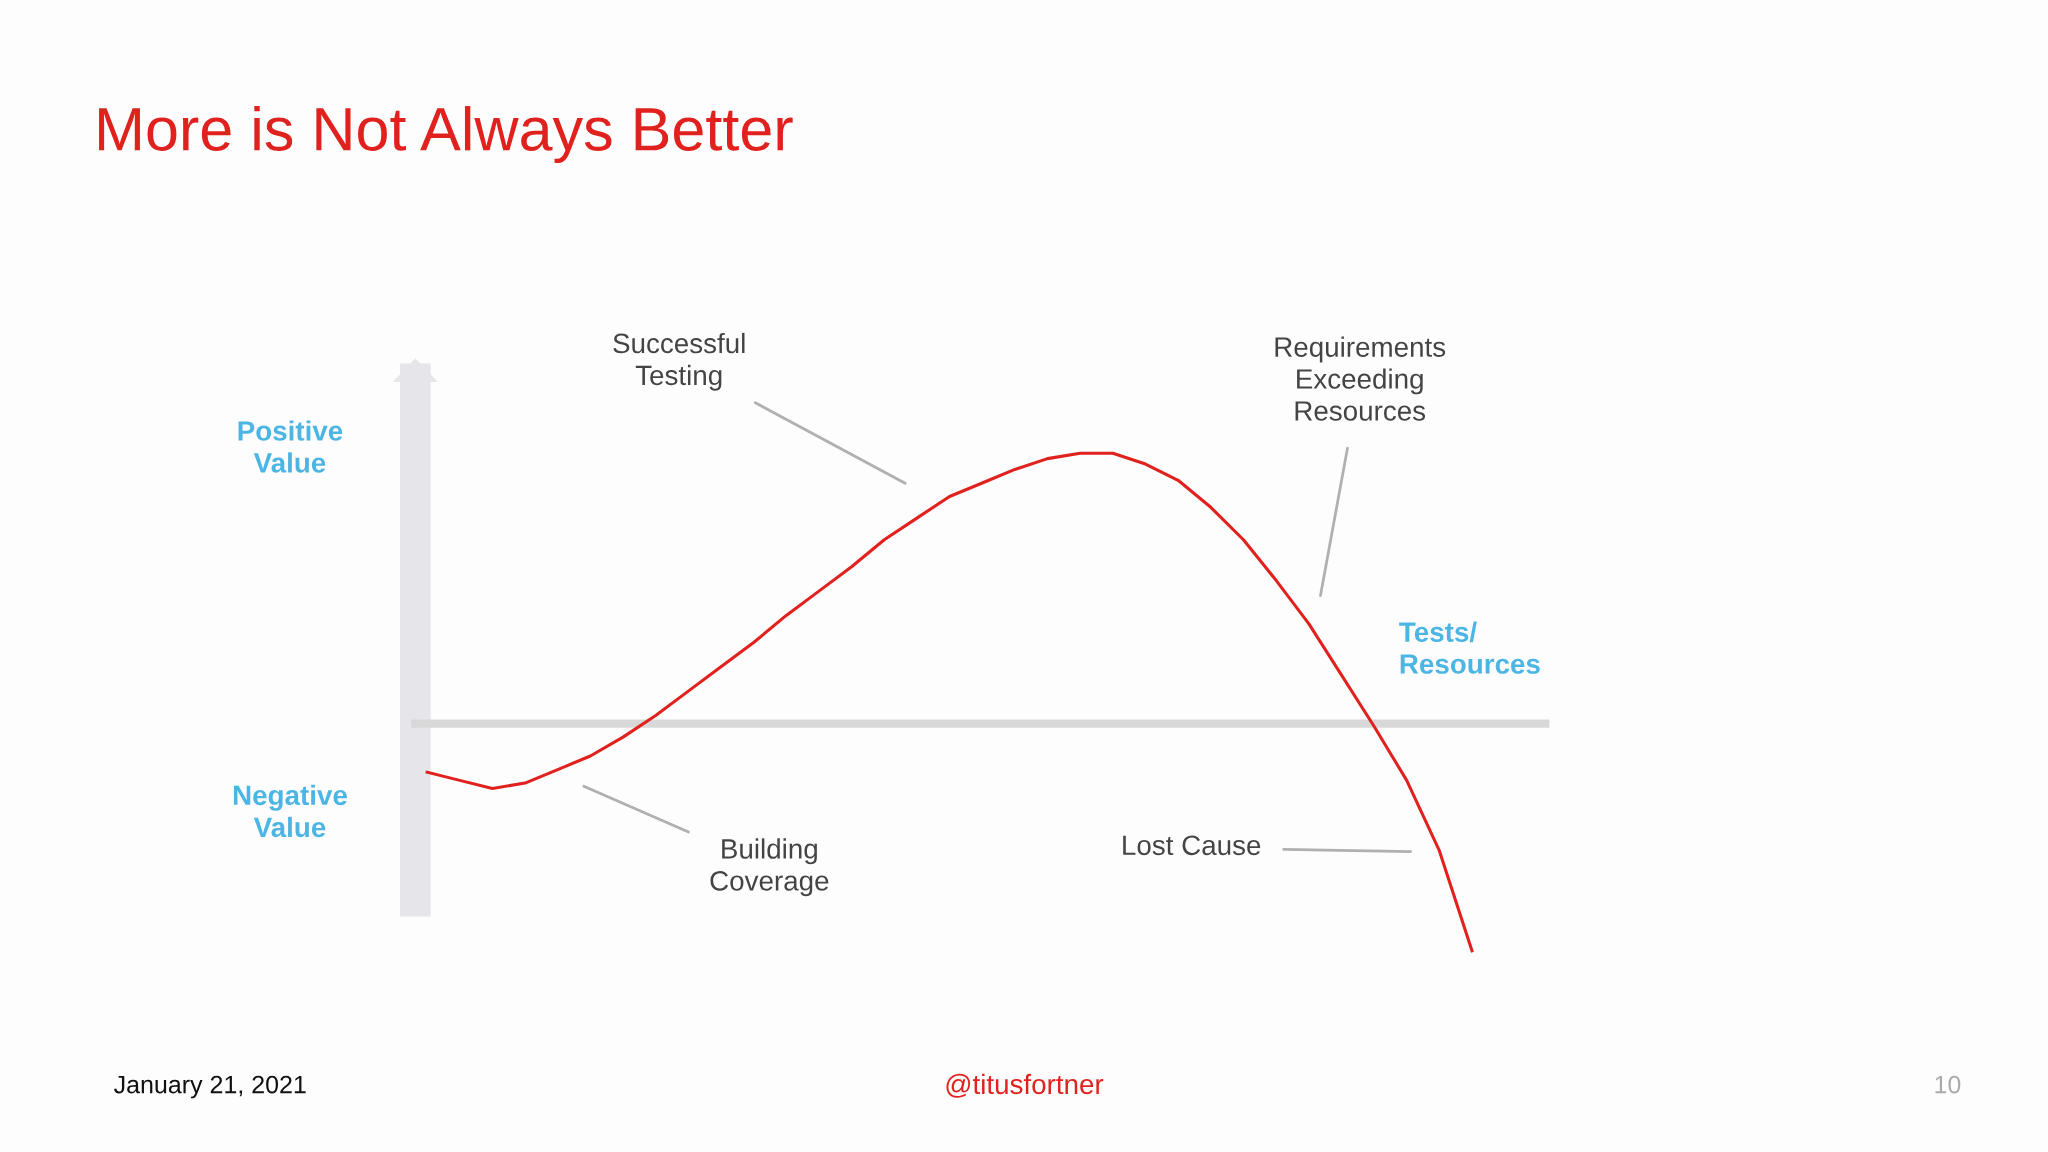 This screenshot has width=2048, height=1152. Describe the element at coordinates (290, 446) in the screenshot. I see `text: Positive Value` at that location.